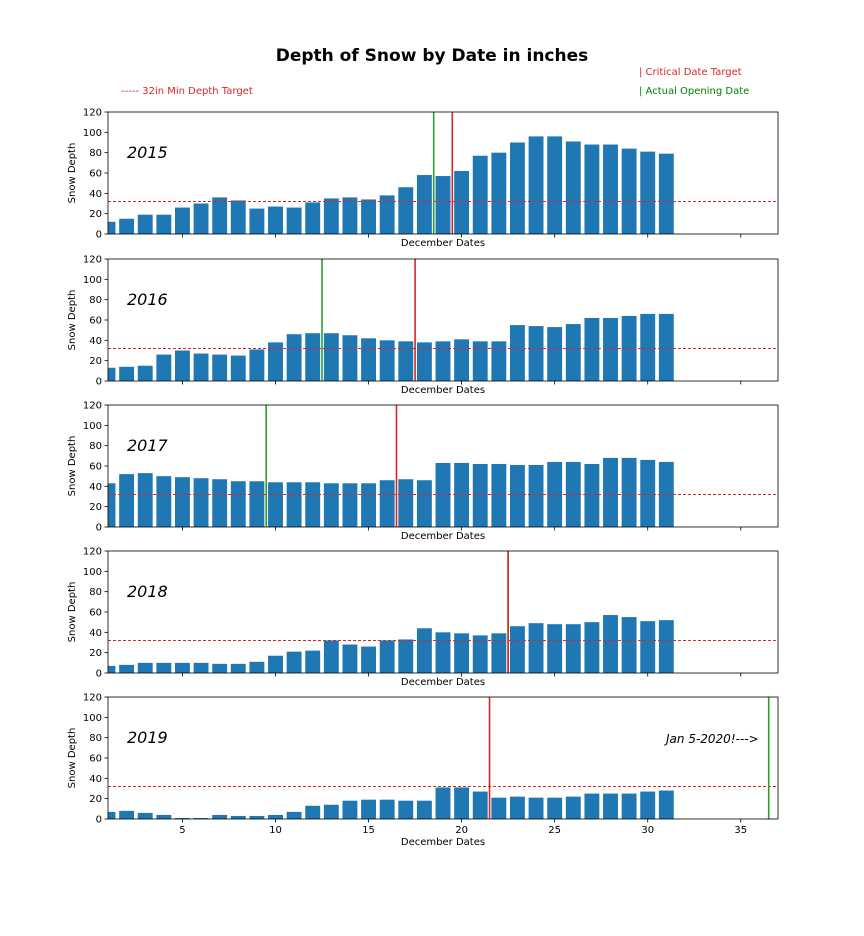 Image resolution: width=864 pixels, height=936 pixels. What do you see at coordinates (147, 591) in the screenshot?
I see `year-label: 2018` at bounding box center [147, 591].